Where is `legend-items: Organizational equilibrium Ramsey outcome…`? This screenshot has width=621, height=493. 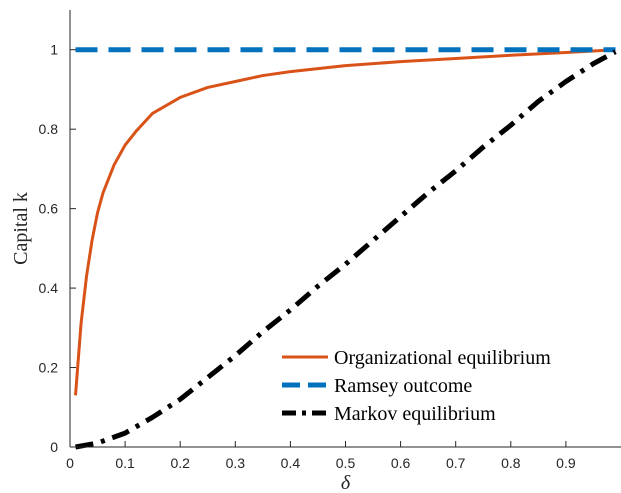 legend-items: Organizational equilibrium Ramsey outcome… is located at coordinates (416, 386).